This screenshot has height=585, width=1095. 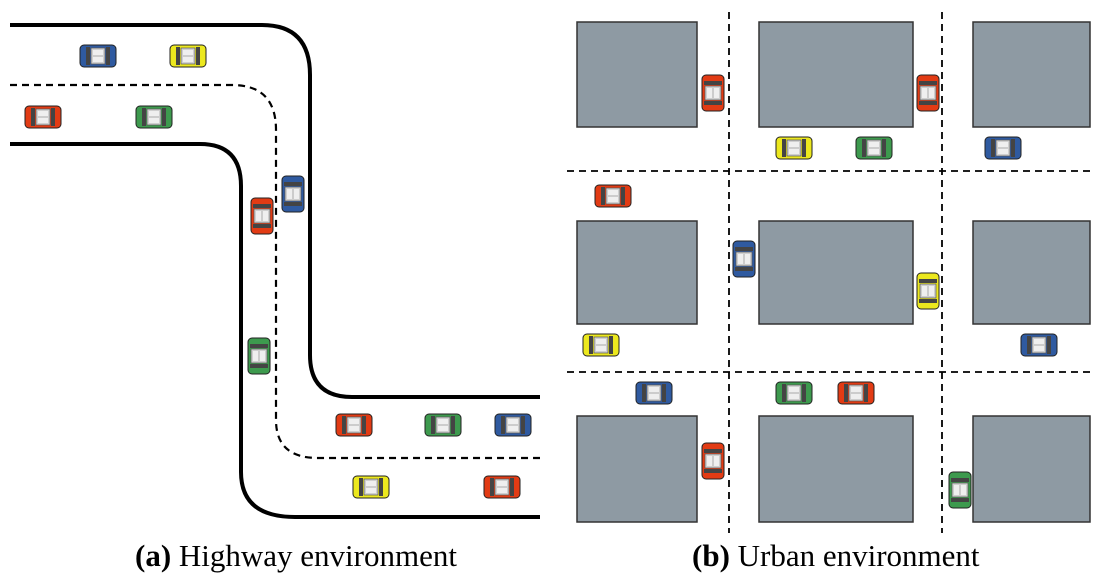 I want to click on caption-urban: (b) Urban environment, so click(x=836, y=556).